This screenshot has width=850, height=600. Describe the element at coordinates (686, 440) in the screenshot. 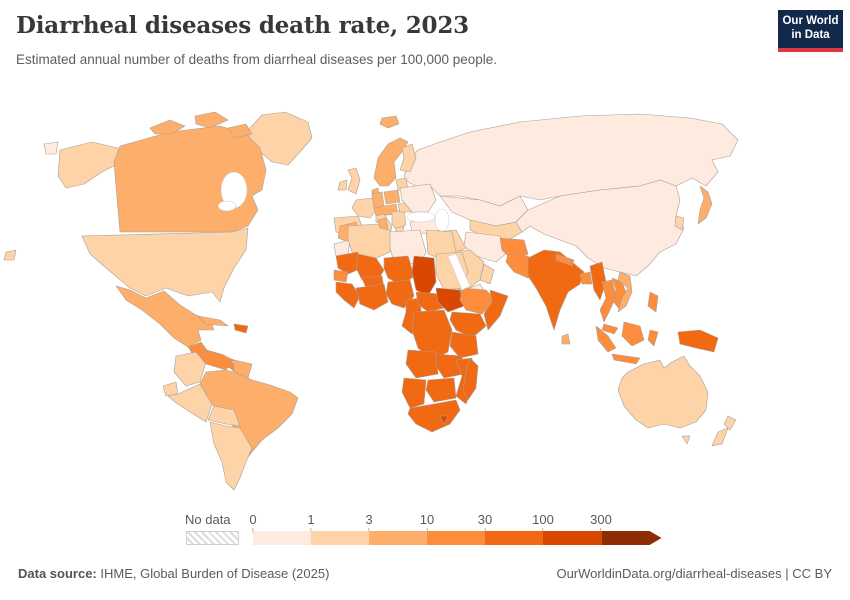

I see `country-tasmania` at that location.